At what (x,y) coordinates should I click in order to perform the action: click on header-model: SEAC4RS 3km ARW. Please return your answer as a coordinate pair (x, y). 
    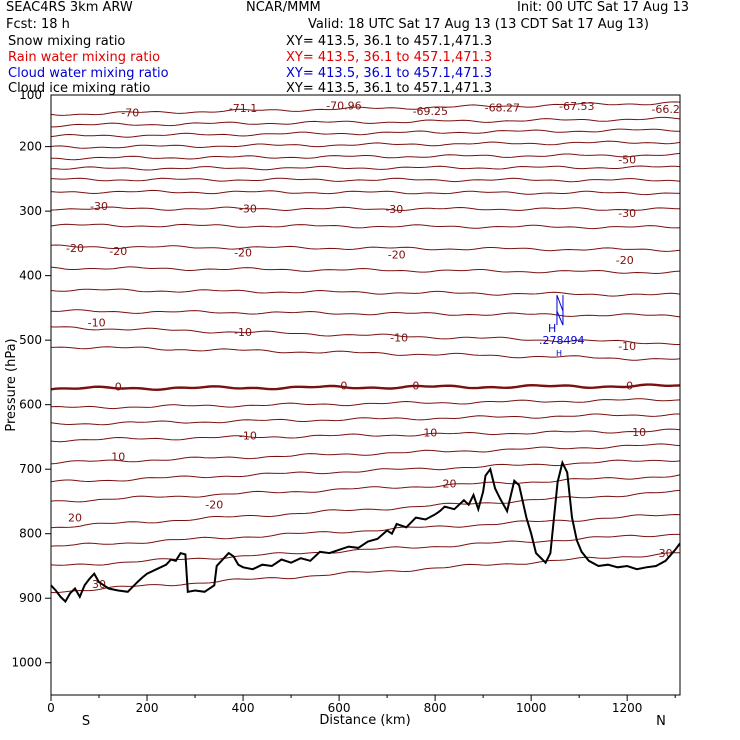
    Looking at the image, I should click on (69, 7).